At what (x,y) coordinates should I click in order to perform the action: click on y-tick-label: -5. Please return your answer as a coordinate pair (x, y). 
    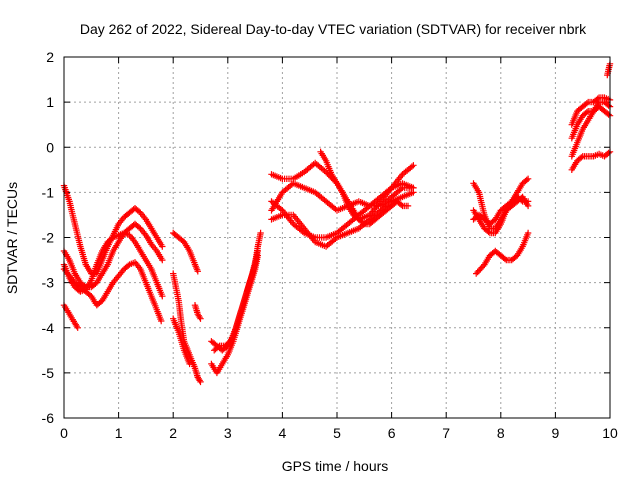
    Looking at the image, I should click on (48, 373).